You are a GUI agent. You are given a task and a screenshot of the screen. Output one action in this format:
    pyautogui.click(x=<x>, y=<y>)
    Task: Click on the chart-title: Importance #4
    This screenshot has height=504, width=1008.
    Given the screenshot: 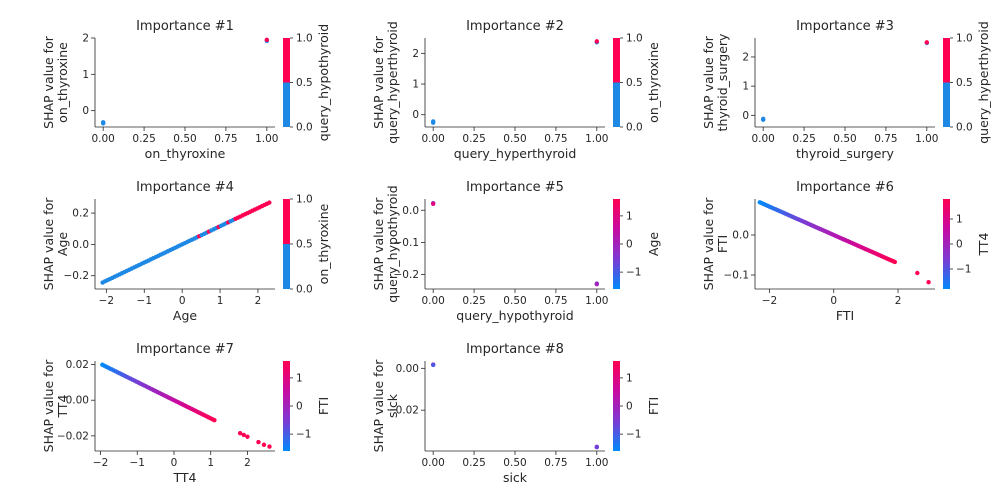 What is the action you would take?
    pyautogui.click(x=185, y=187)
    